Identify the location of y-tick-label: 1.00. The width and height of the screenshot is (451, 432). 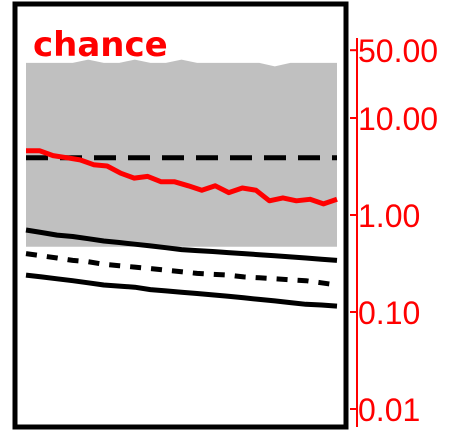
(389, 216).